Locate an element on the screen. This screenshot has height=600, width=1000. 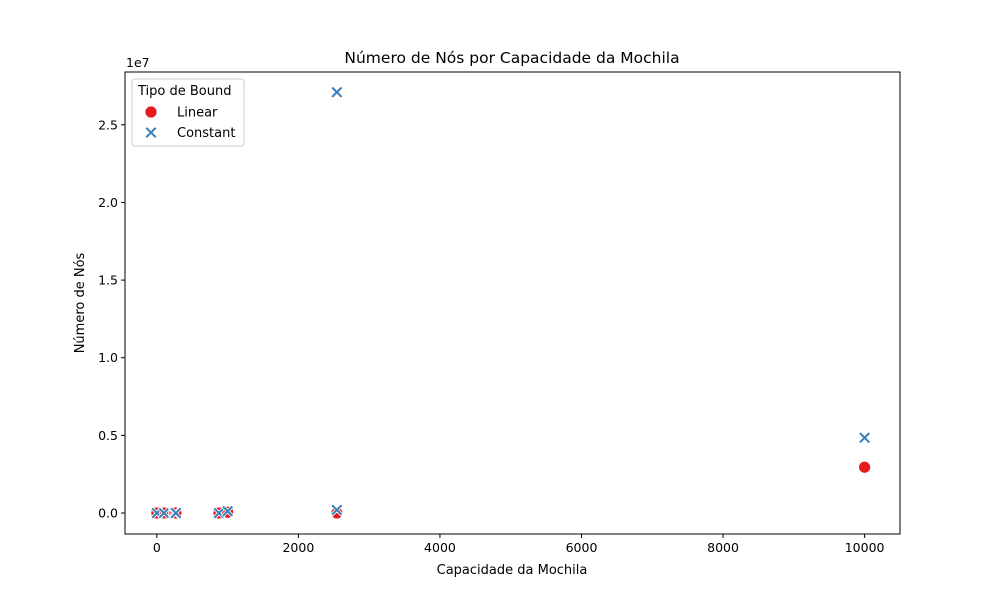
y-axis-ticks: 0.0 0.5 1.0 1.5 2.0 2.5 is located at coordinates (111, 319).